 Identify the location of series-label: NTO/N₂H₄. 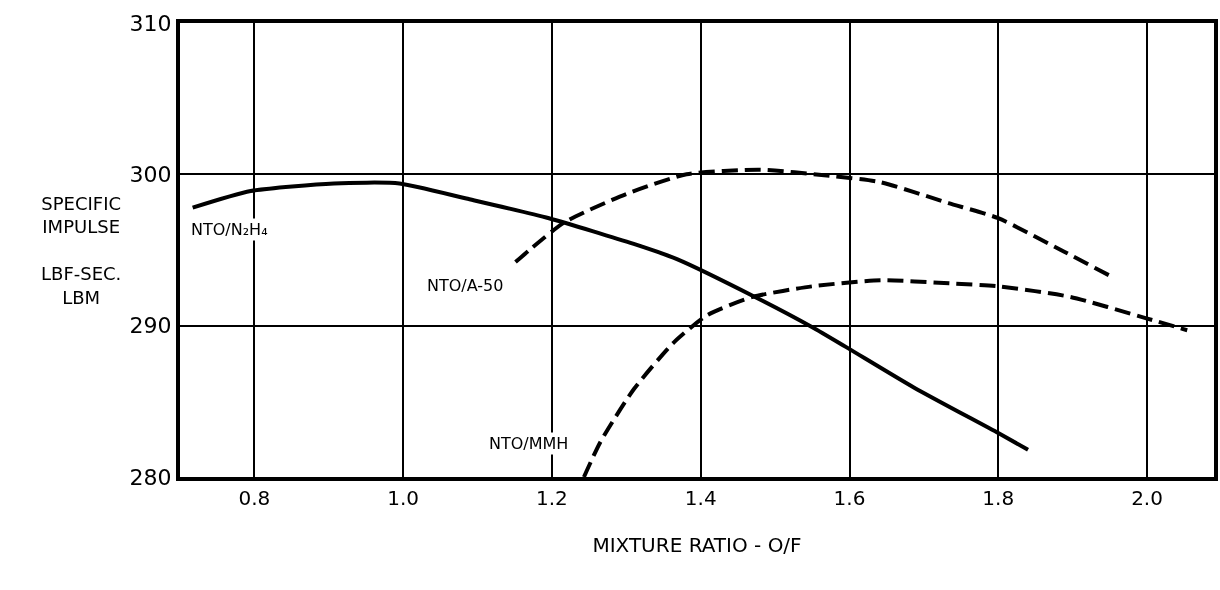
(229, 229).